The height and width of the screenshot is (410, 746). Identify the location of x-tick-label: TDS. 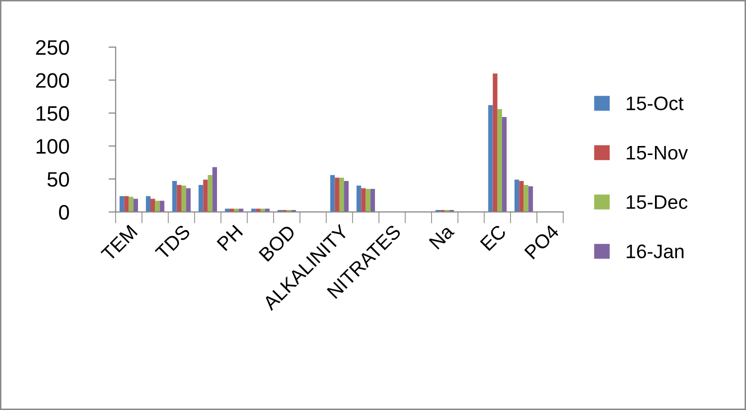
(172, 242).